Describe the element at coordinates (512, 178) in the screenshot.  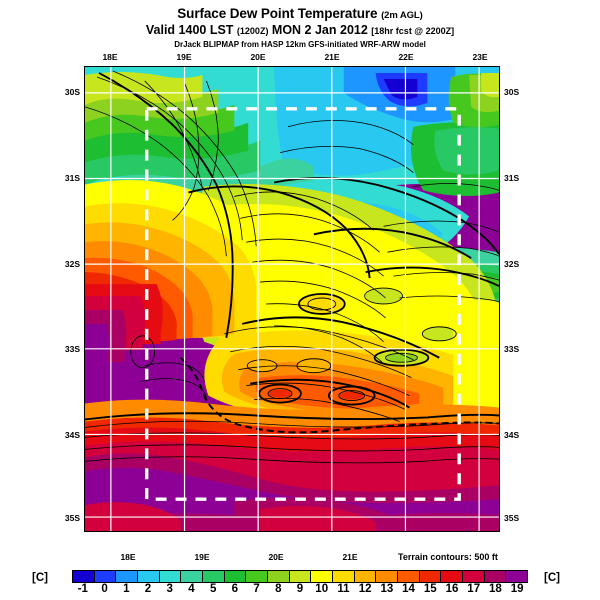
I see `lat-label-right-1: 31S` at that location.